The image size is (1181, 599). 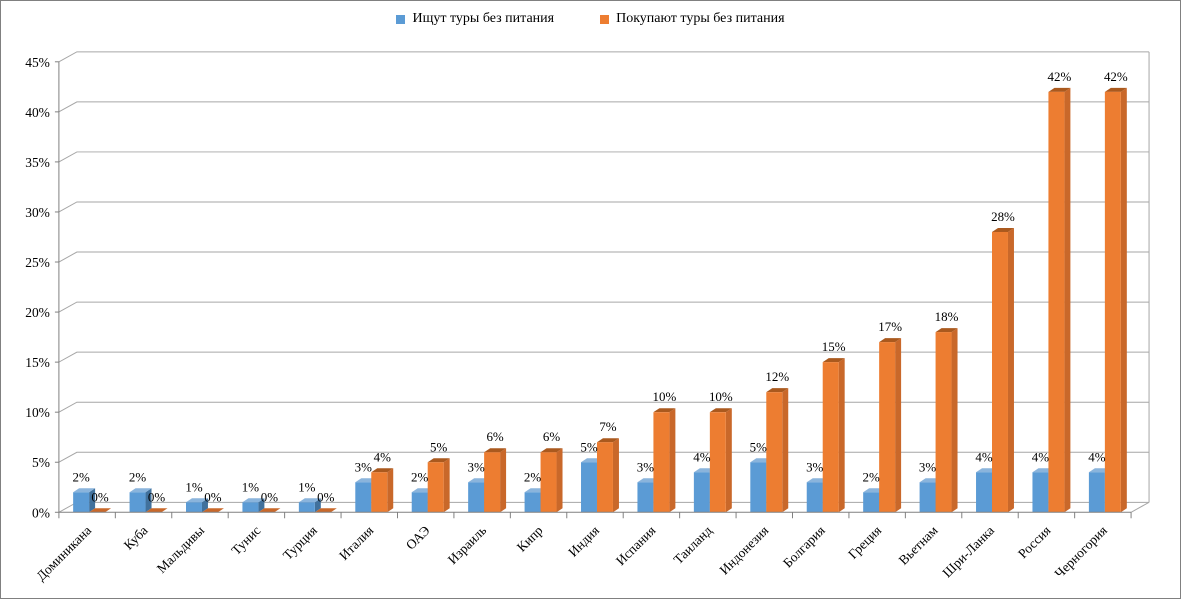 I want to click on bar-value-label: 6%, so click(x=494, y=436).